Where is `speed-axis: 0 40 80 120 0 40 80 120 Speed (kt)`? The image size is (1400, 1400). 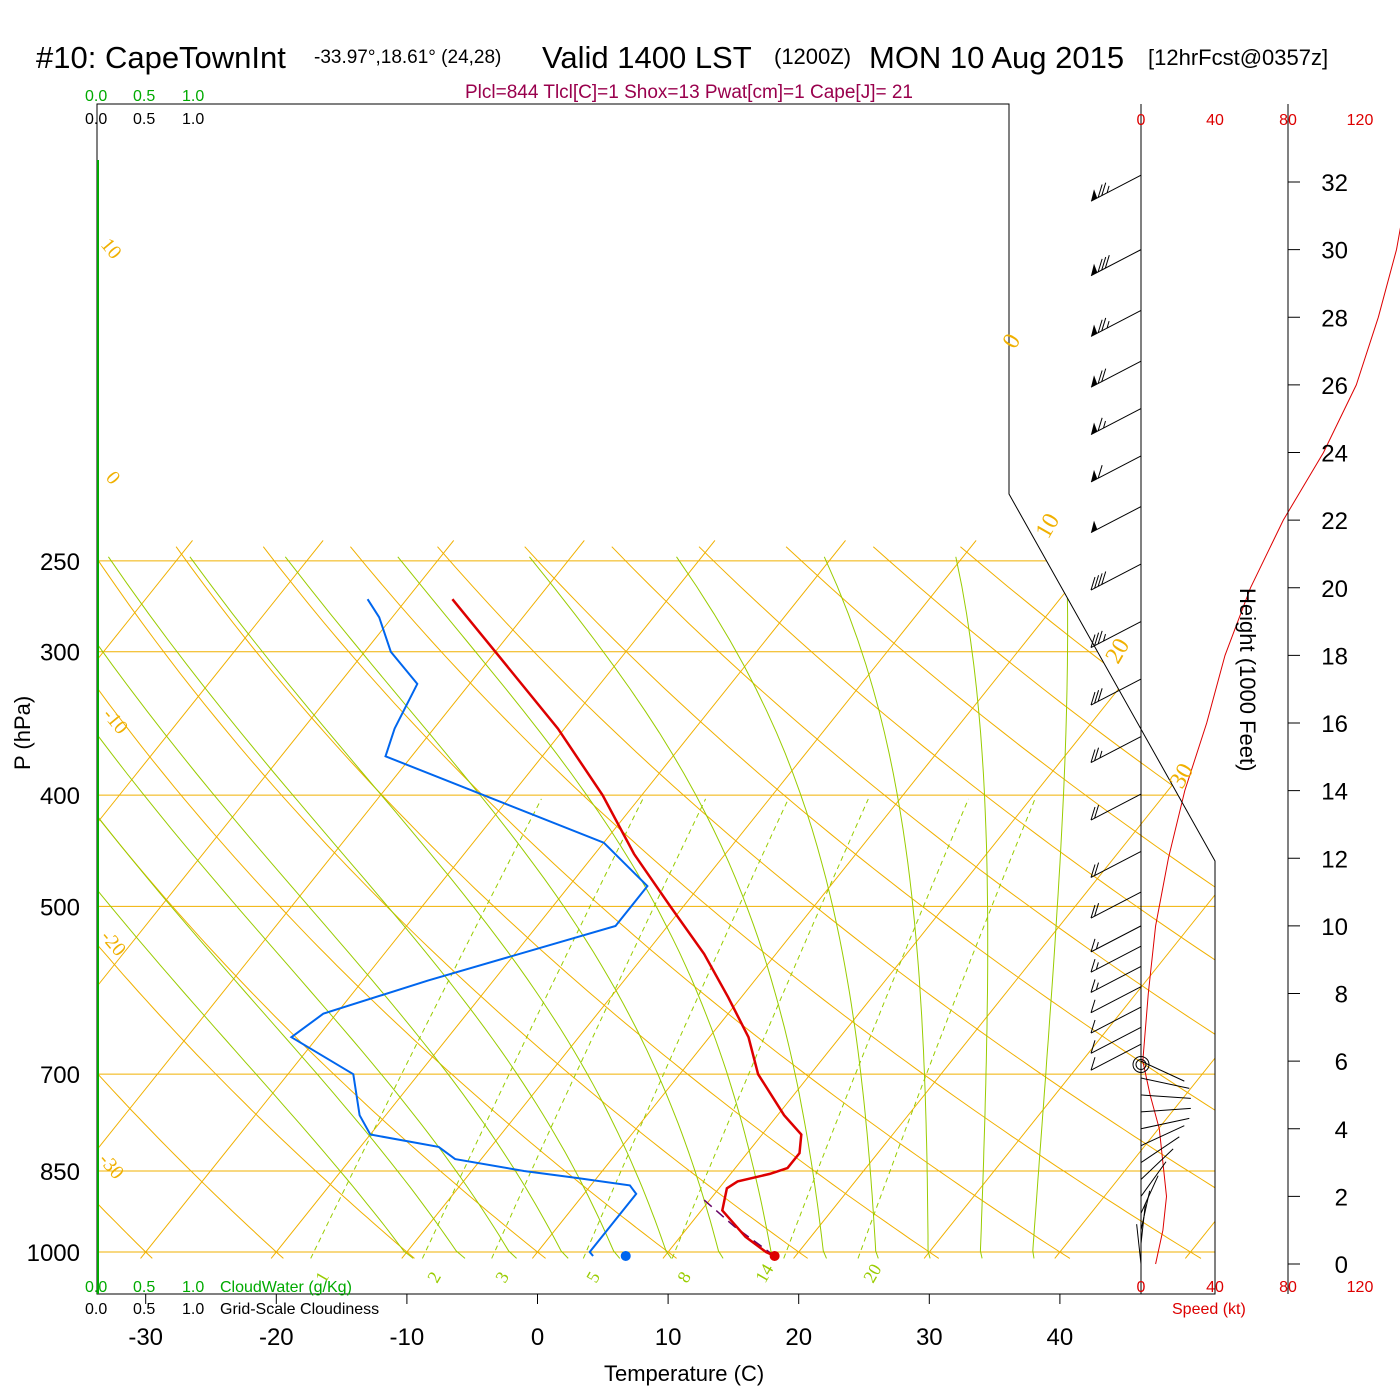 speed-axis: 0 40 80 120 0 40 80 120 Speed (kt) is located at coordinates (1255, 715).